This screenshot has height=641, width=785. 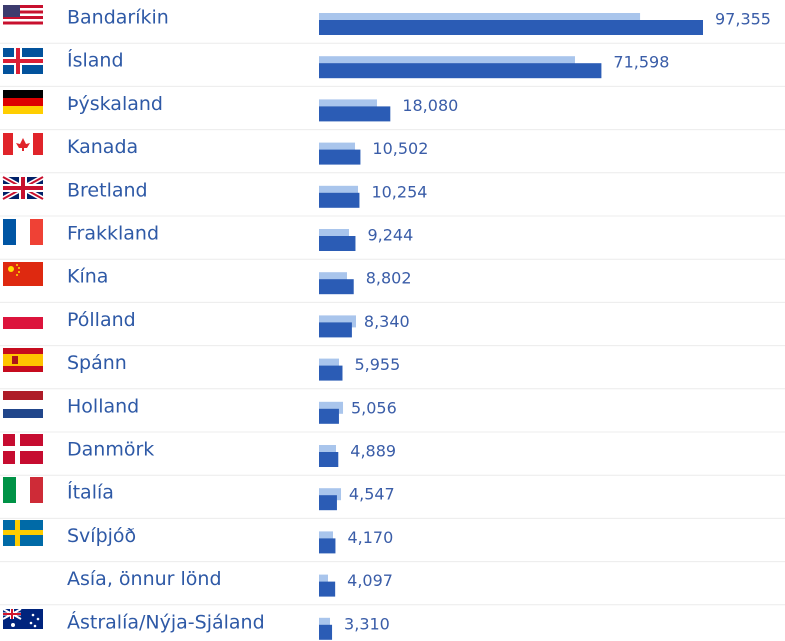 What do you see at coordinates (90, 492) in the screenshot?
I see `category-label: Ítalía` at bounding box center [90, 492].